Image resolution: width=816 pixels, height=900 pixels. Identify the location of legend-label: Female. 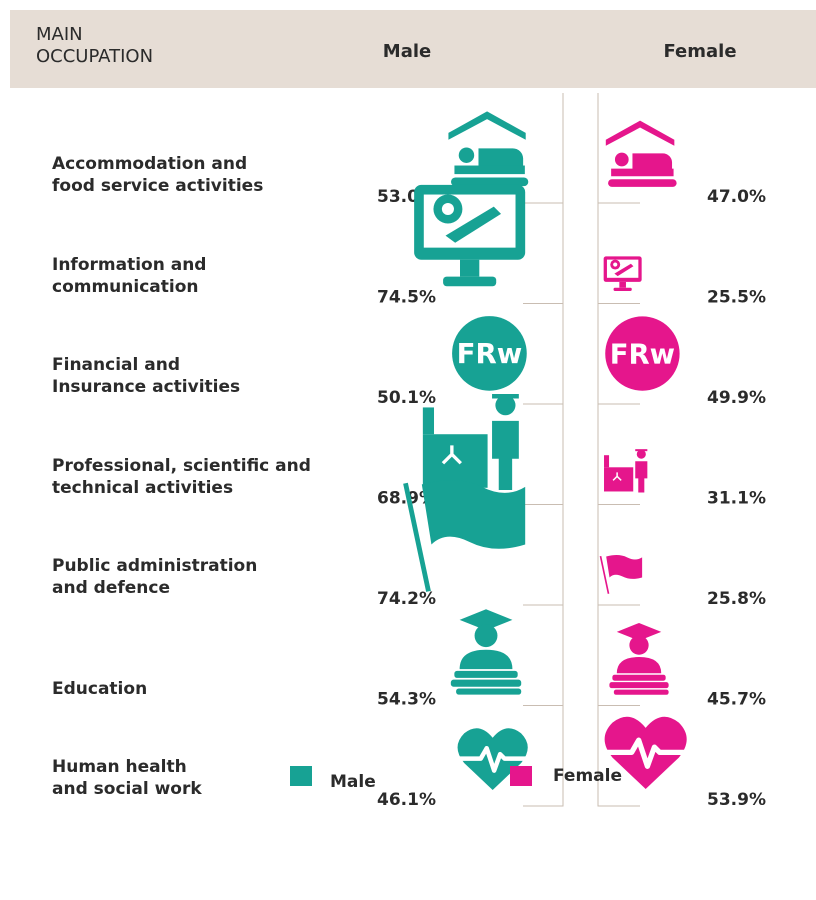
(587, 776).